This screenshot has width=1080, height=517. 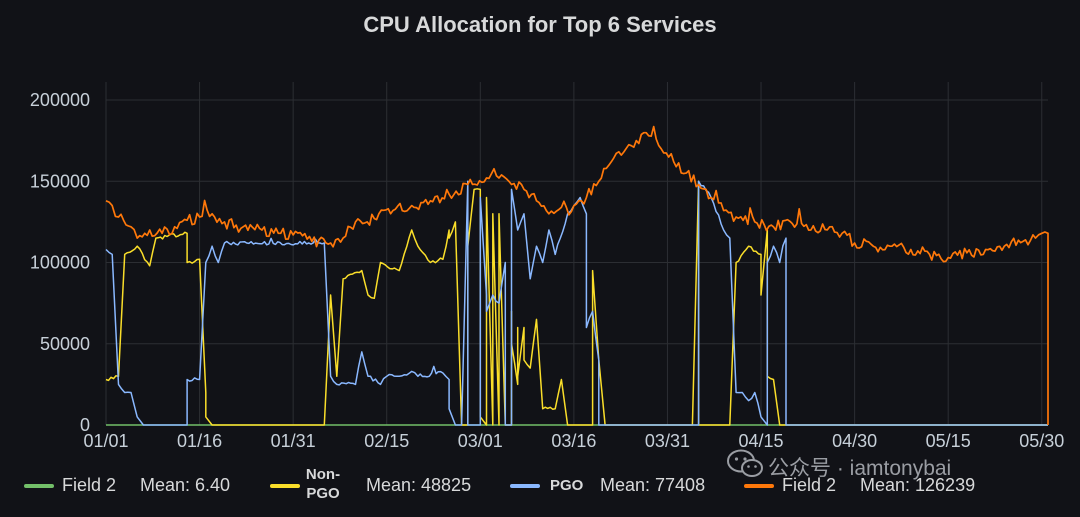 I want to click on legend-mean: Mean: 77408, so click(x=653, y=485).